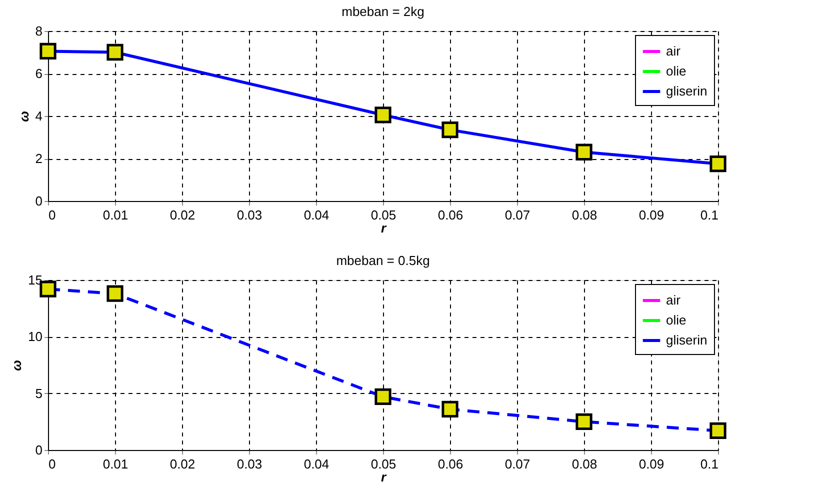 The width and height of the screenshot is (813, 492). Describe the element at coordinates (35, 336) in the screenshot. I see `y-tick-label: 10` at that location.